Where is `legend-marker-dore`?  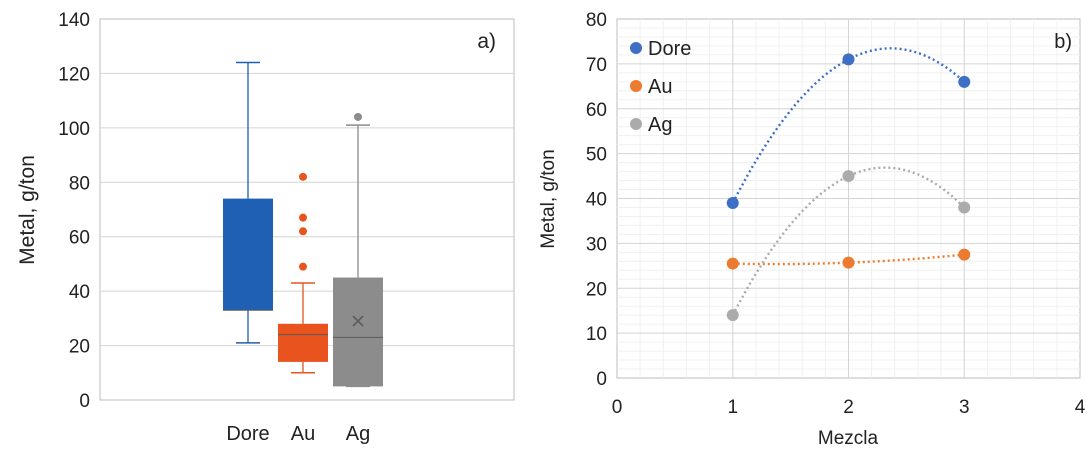
legend-marker-dore is located at coordinates (636, 48).